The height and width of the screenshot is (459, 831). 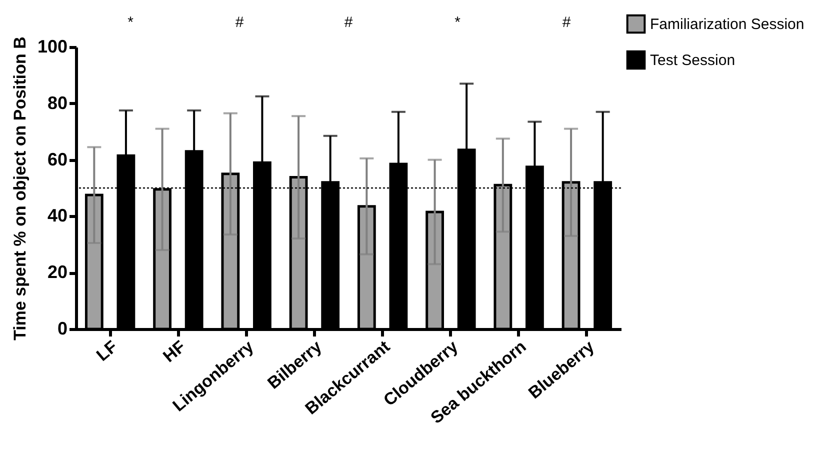 What do you see at coordinates (52, 46) in the screenshot?
I see `y-tick-label: 100` at bounding box center [52, 46].